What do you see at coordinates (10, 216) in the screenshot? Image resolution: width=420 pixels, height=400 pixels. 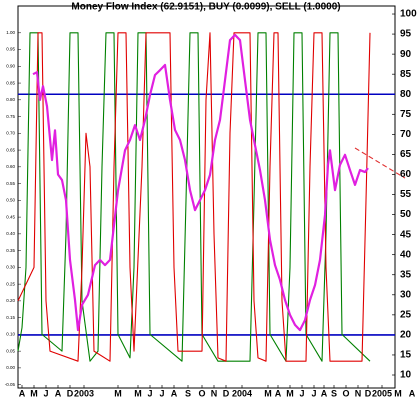 I see `y-tick-label: 0.45` at bounding box center [10, 216].